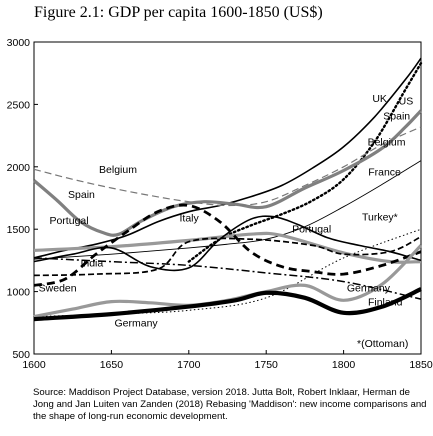  I want to click on y-tick-label: 1000, so click(19, 293).